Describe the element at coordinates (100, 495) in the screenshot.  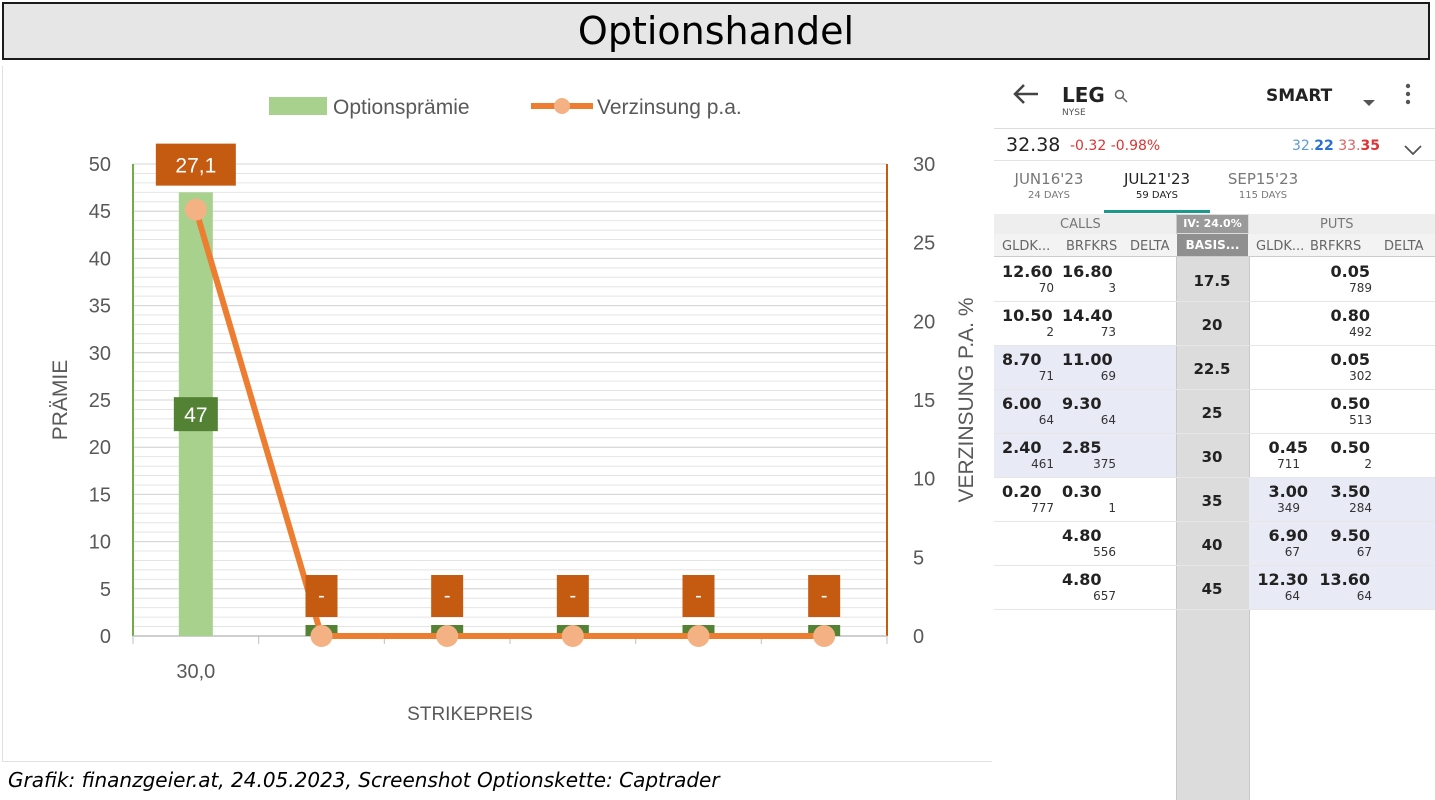
I see `y-tick-label: 15` at that location.